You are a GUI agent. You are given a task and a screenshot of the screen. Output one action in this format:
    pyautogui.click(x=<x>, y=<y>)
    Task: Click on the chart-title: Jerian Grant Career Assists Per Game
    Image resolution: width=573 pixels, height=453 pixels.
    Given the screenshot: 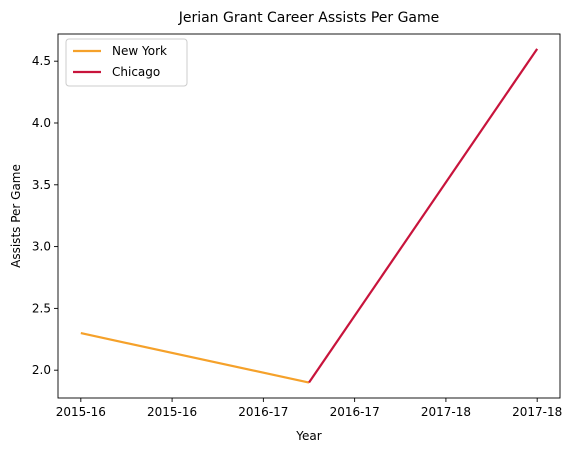 What is the action you would take?
    pyautogui.click(x=309, y=18)
    